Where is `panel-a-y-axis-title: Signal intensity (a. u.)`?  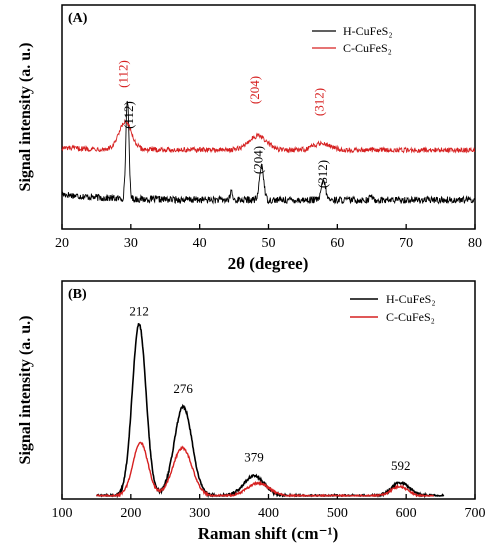 panel-a-y-axis-title: Signal intensity (a. u.) is located at coordinates (25, 117).